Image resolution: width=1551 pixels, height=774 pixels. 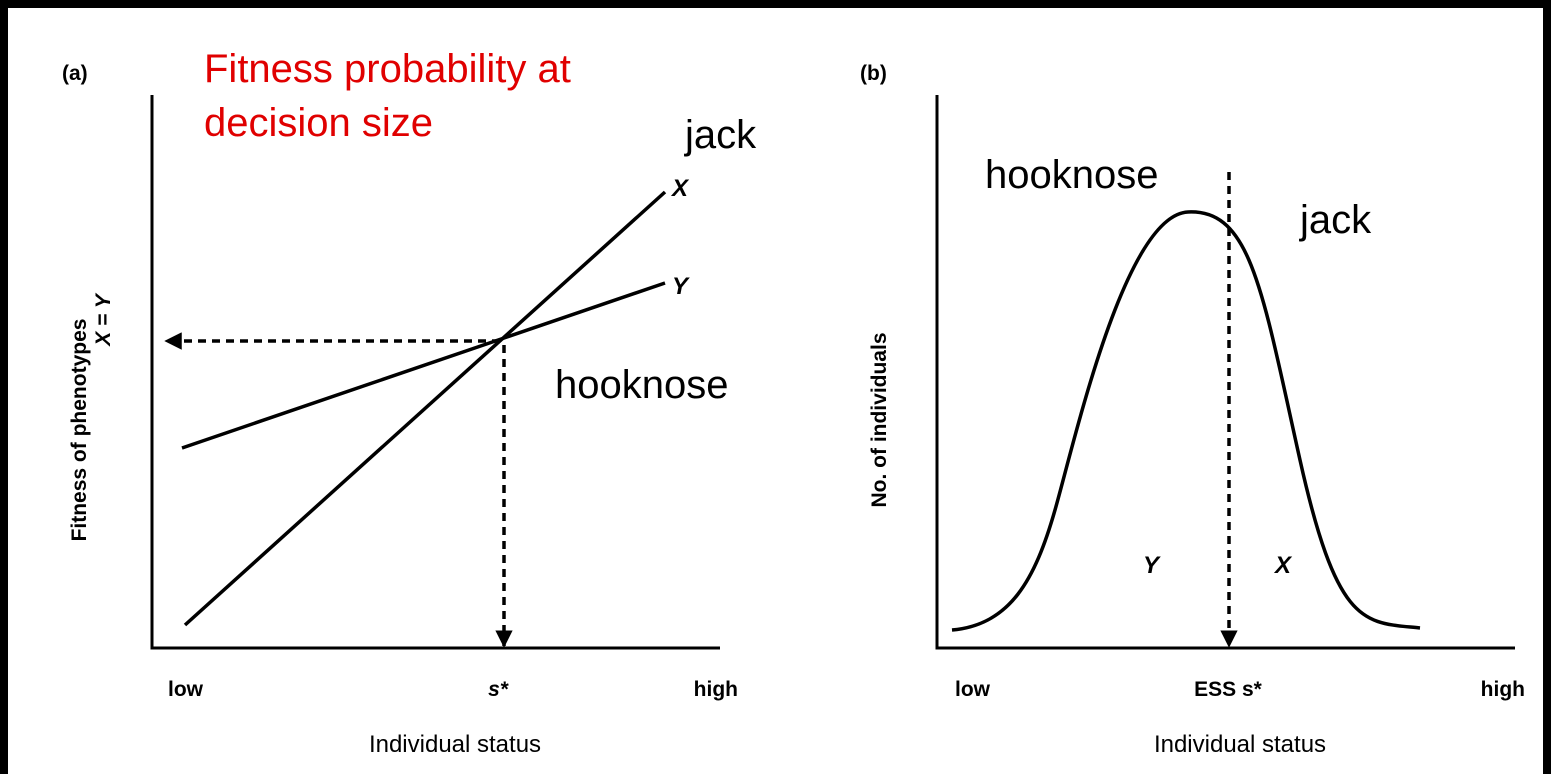 I want to click on panel-label: (b), so click(x=873, y=73).